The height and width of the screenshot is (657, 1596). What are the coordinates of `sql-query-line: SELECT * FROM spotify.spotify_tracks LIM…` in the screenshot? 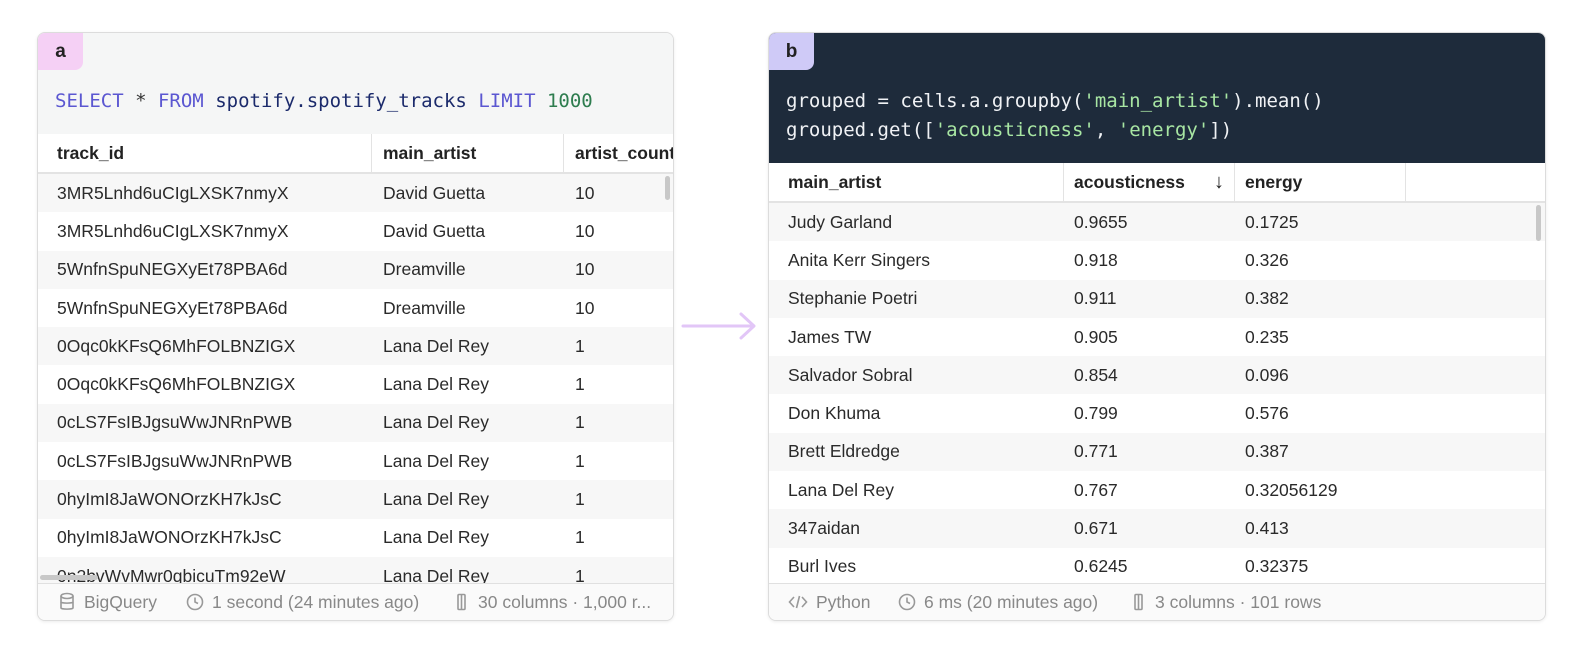 It's located at (324, 101).